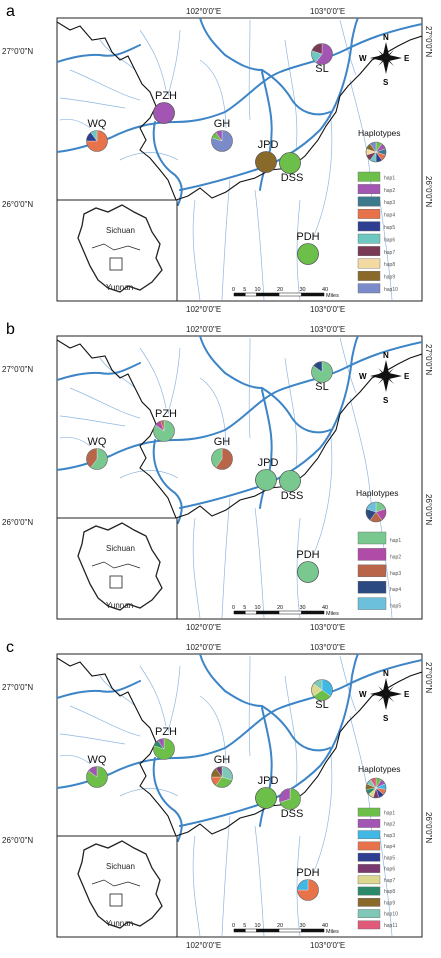 This screenshot has width=441, height=958. What do you see at coordinates (203, 309) in the screenshot?
I see `lon-label-102-bottom: 102°0'0"E` at bounding box center [203, 309].